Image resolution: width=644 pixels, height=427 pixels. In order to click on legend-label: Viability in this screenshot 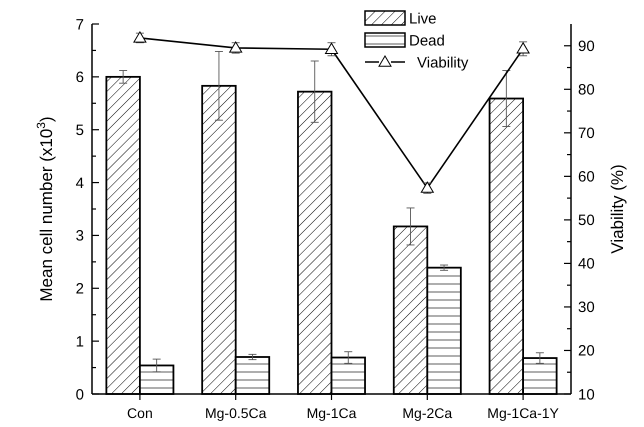, I will do `click(443, 63)`.